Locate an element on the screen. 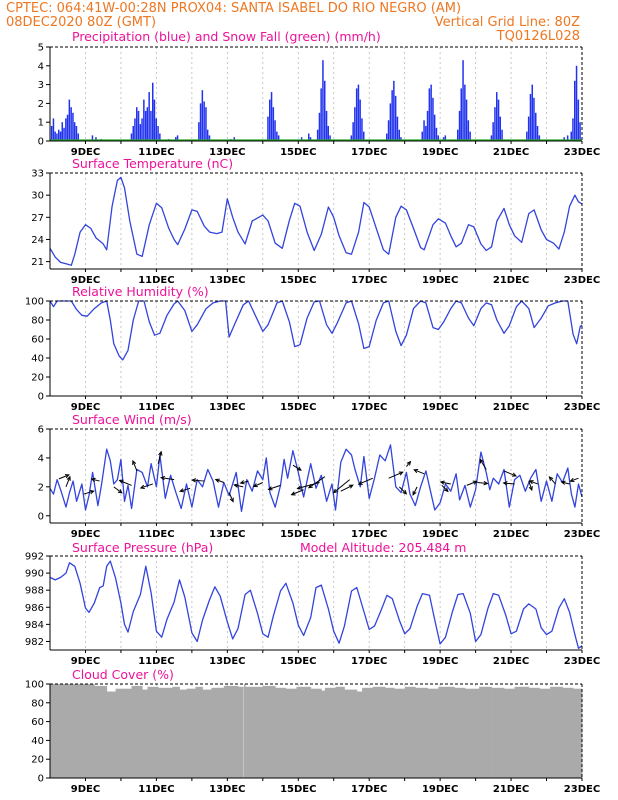  y-tick-label: 60 is located at coordinates (37, 340).